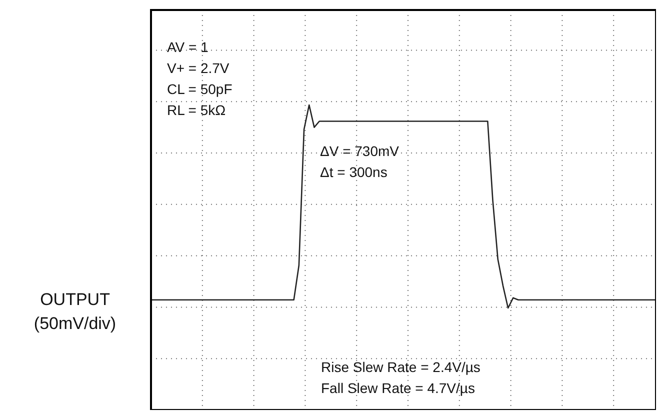 This screenshot has height=415, width=661. What do you see at coordinates (196, 110) in the screenshot?
I see `annotation: RL = 5kΩ` at bounding box center [196, 110].